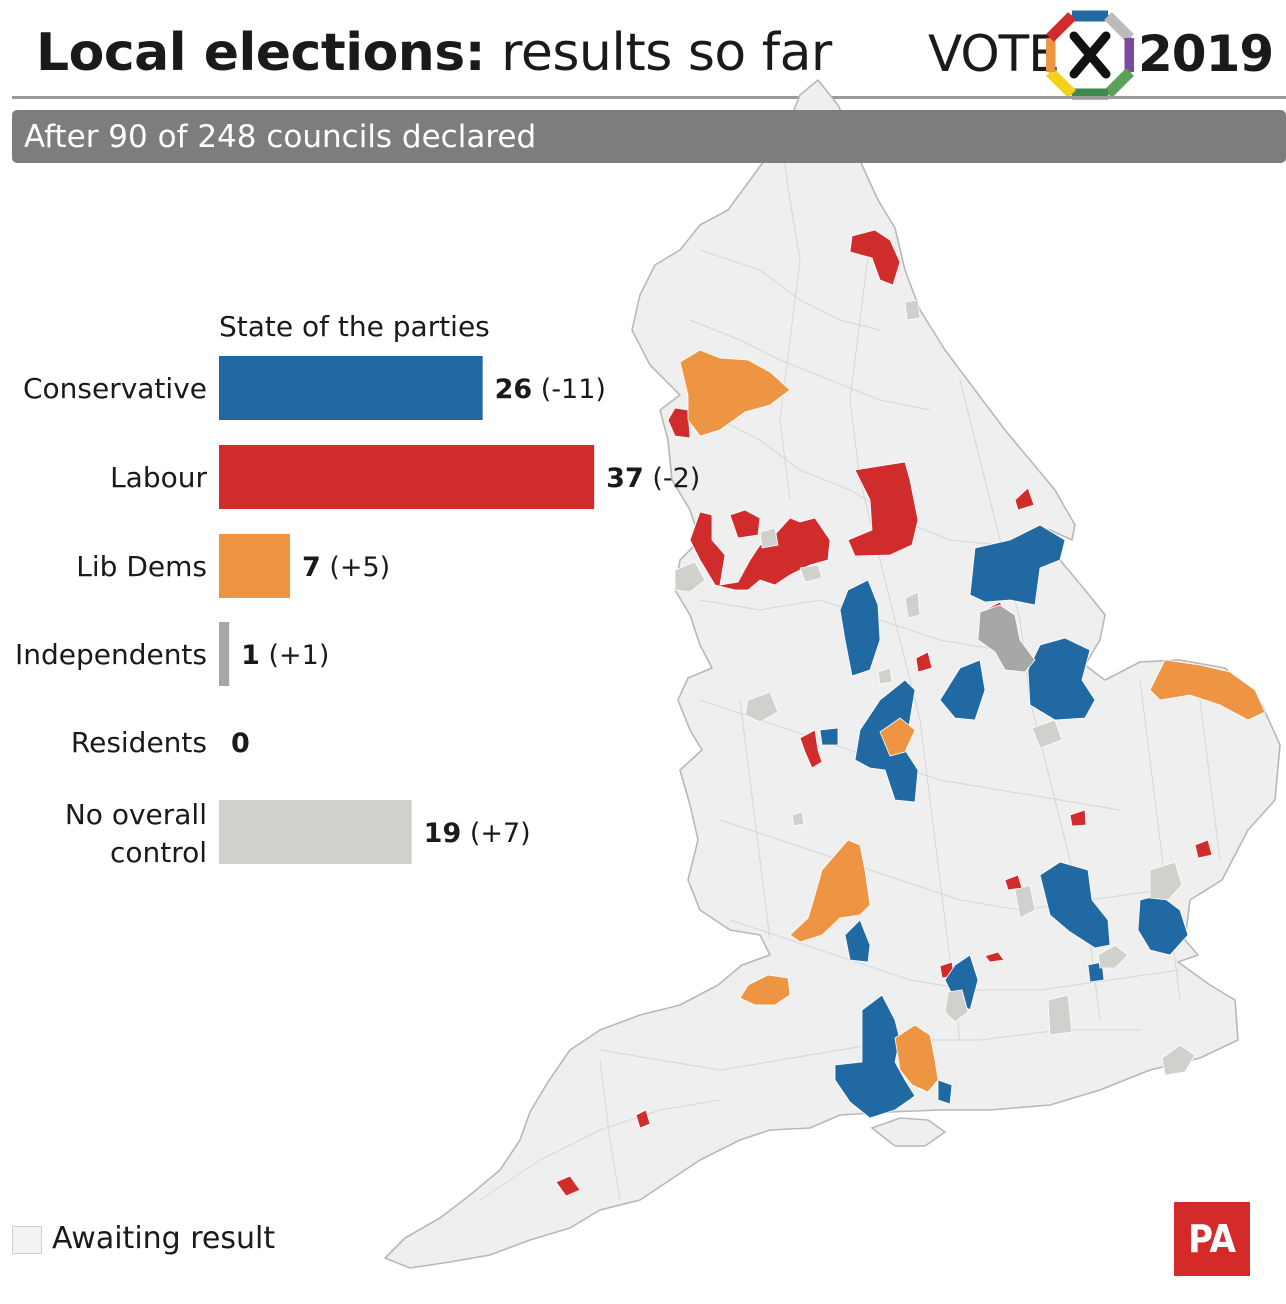  Describe the element at coordinates (649, 136) in the screenshot. I see `subtitle-bar: After 90 of 248 councils declared` at that location.